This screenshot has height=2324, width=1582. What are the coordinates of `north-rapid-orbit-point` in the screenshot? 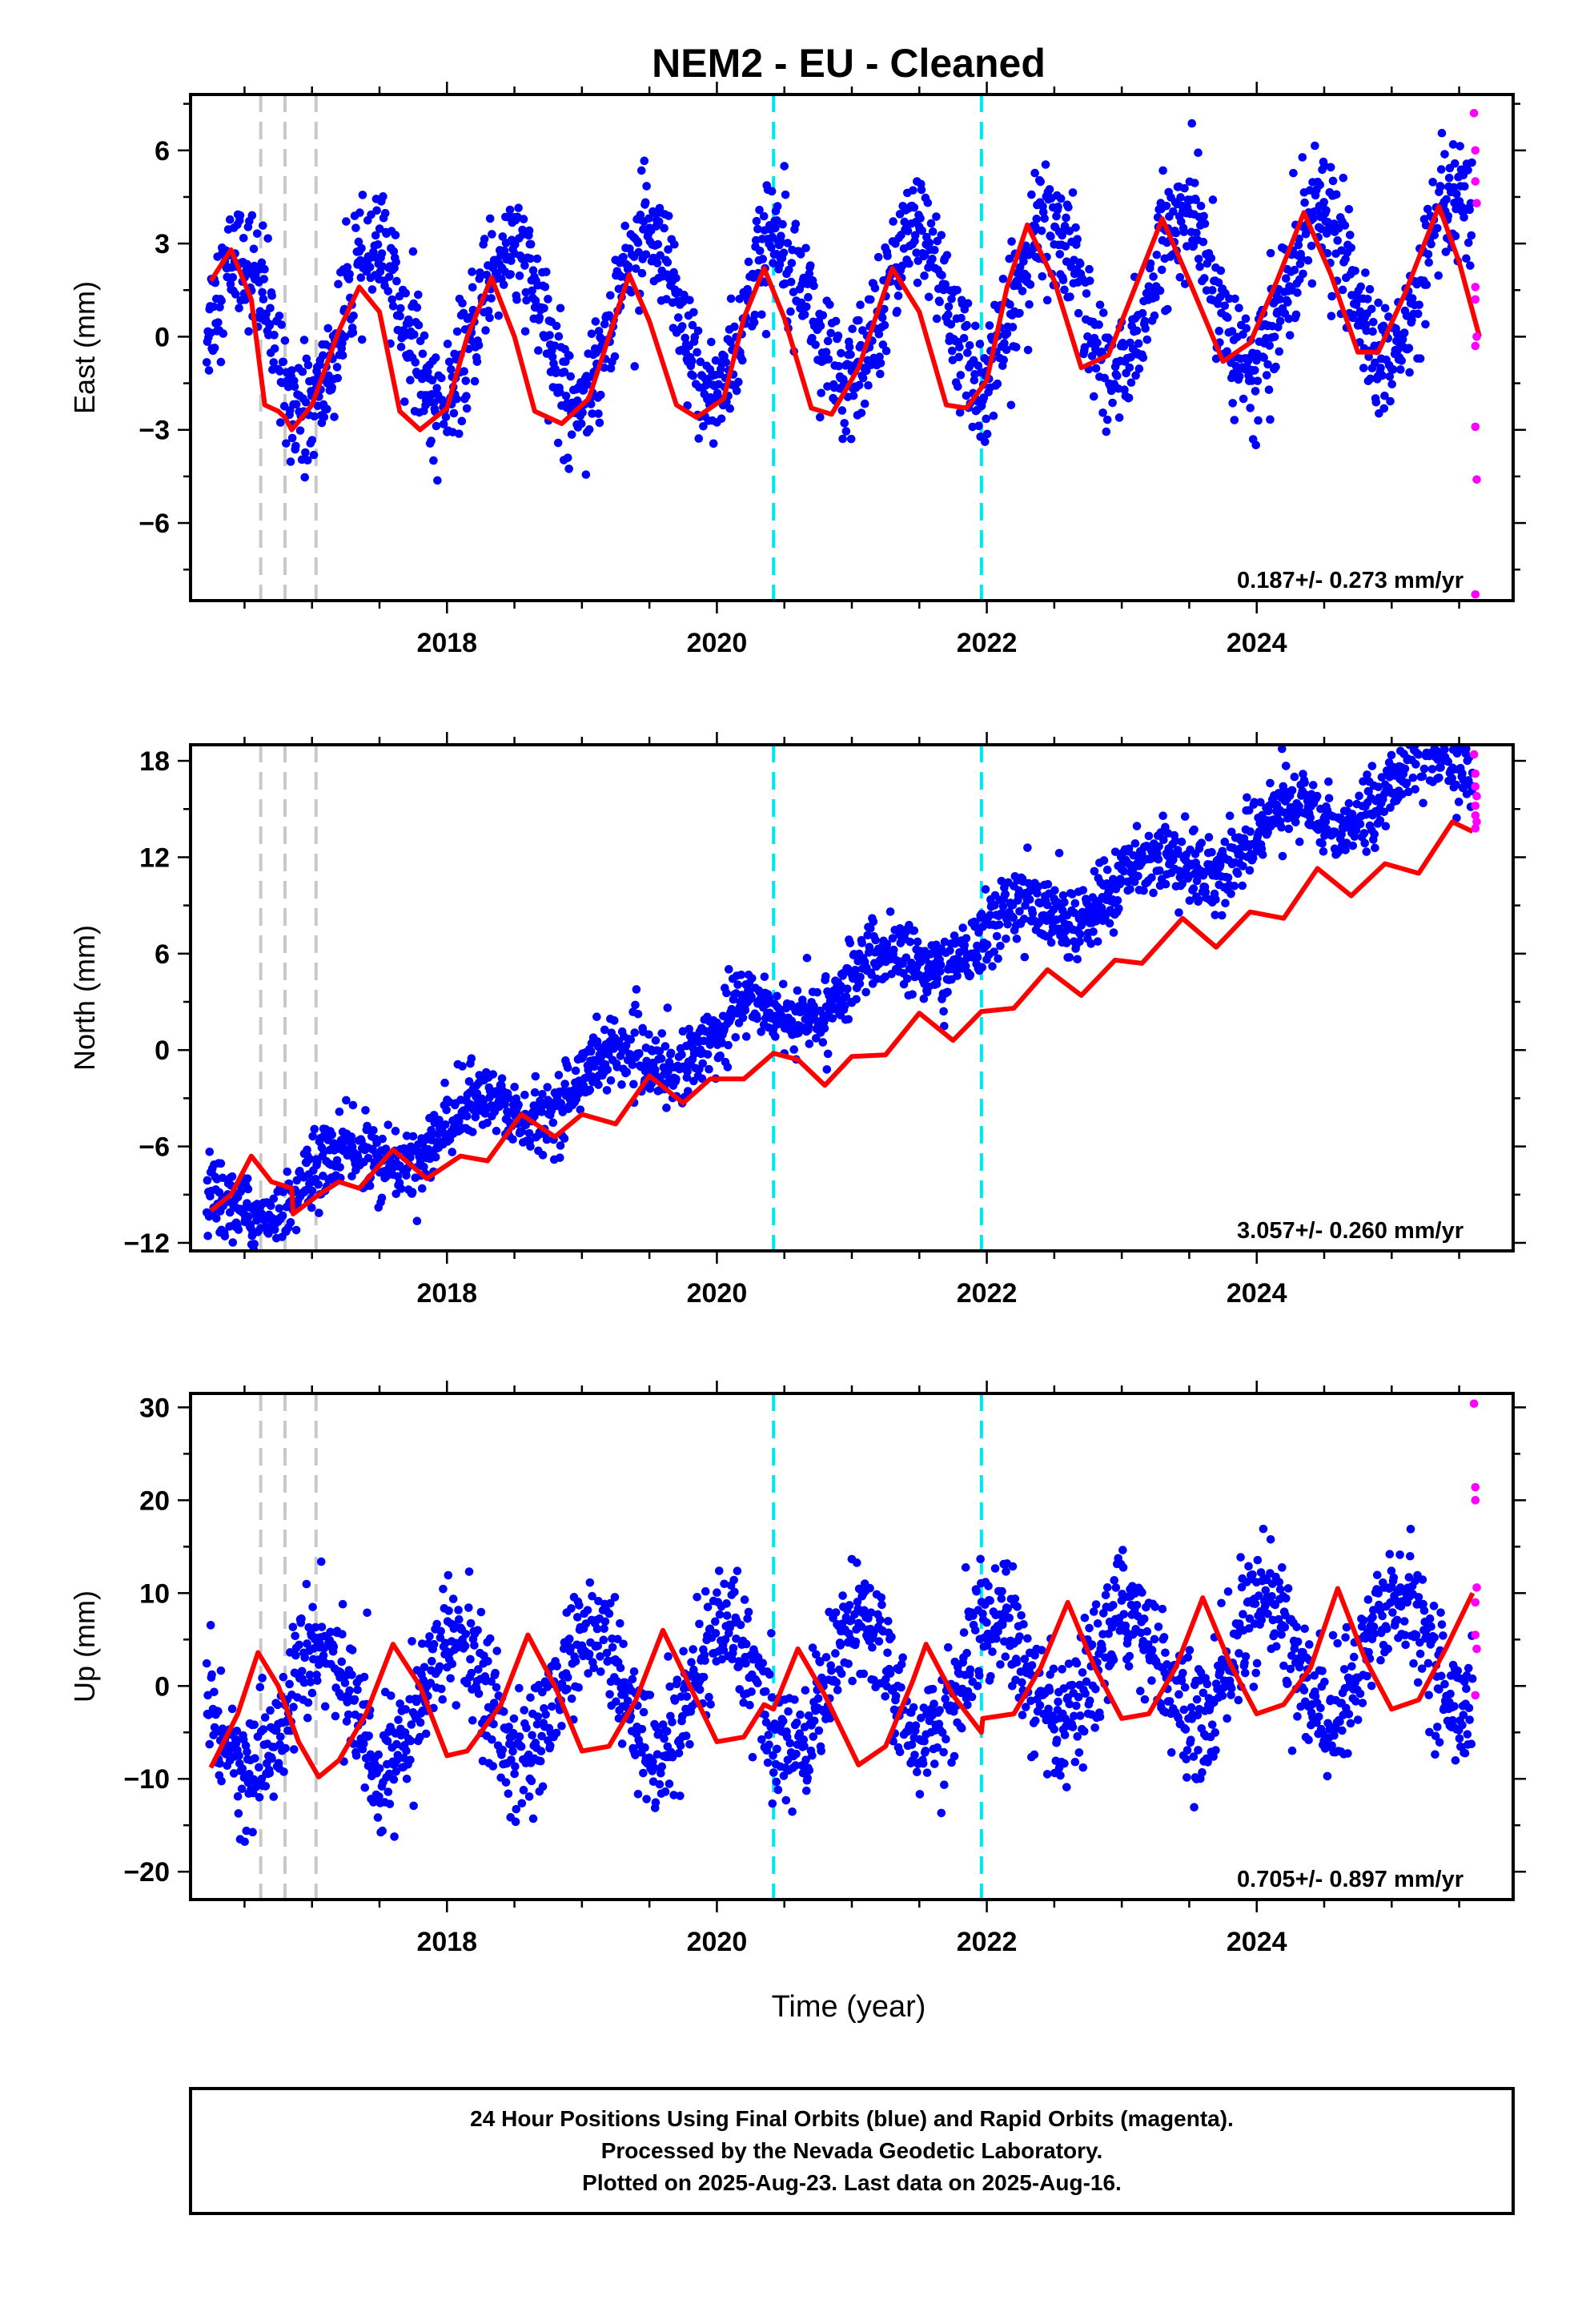 It's located at (1475, 773).